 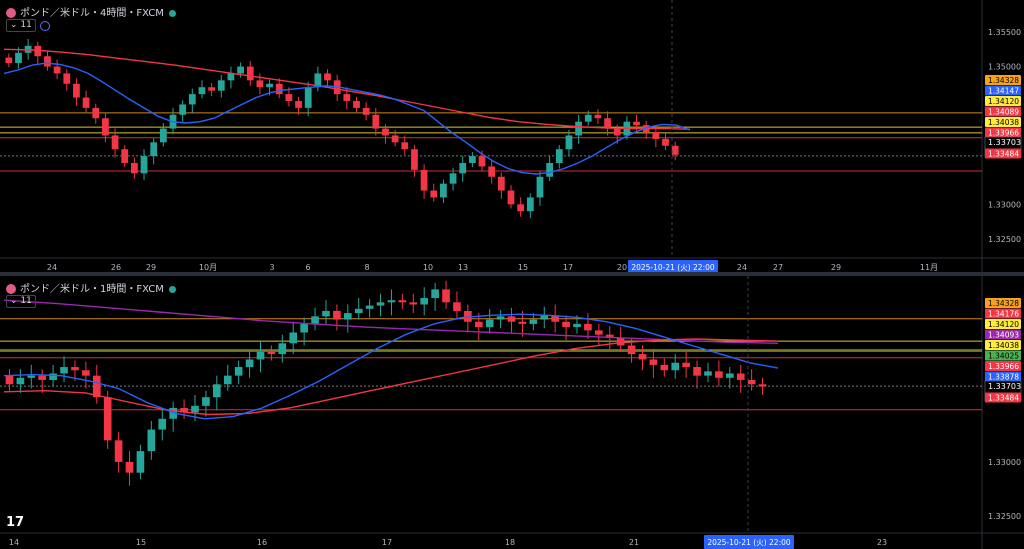 What do you see at coordinates (463, 267) in the screenshot?
I see `date-tick-label: 13` at bounding box center [463, 267].